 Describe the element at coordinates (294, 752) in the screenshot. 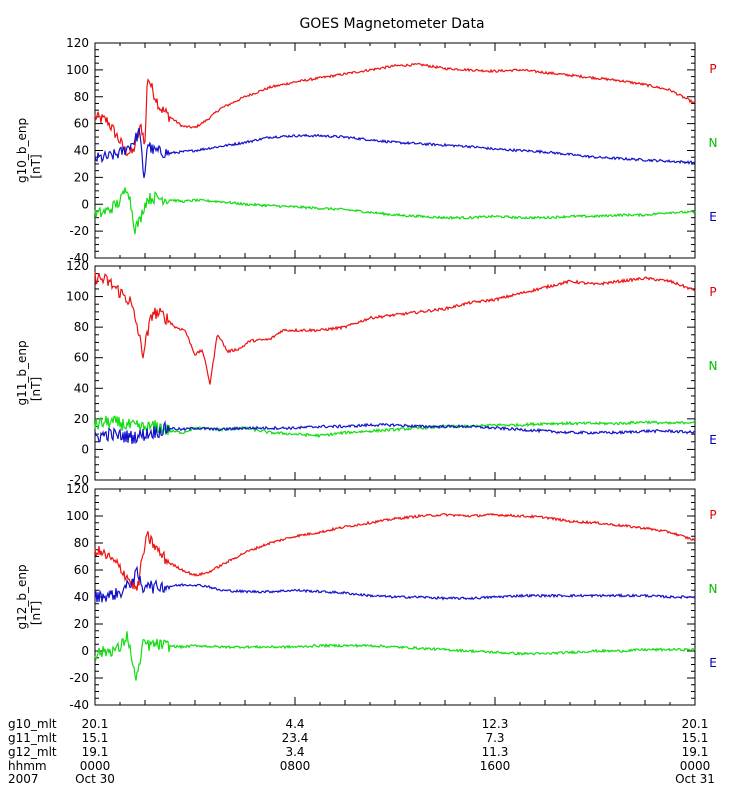

I see `bottom-row-value: 3.4` at that location.